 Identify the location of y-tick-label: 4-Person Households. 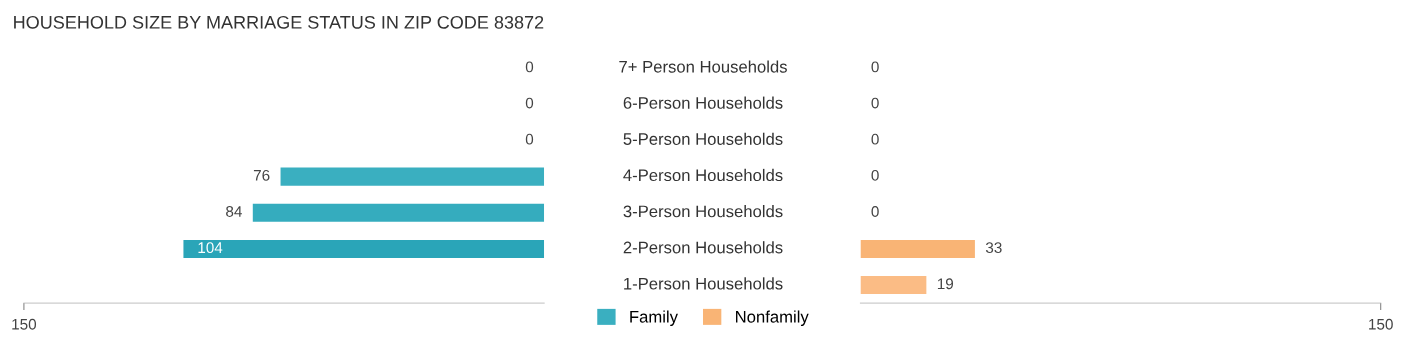
(703, 175).